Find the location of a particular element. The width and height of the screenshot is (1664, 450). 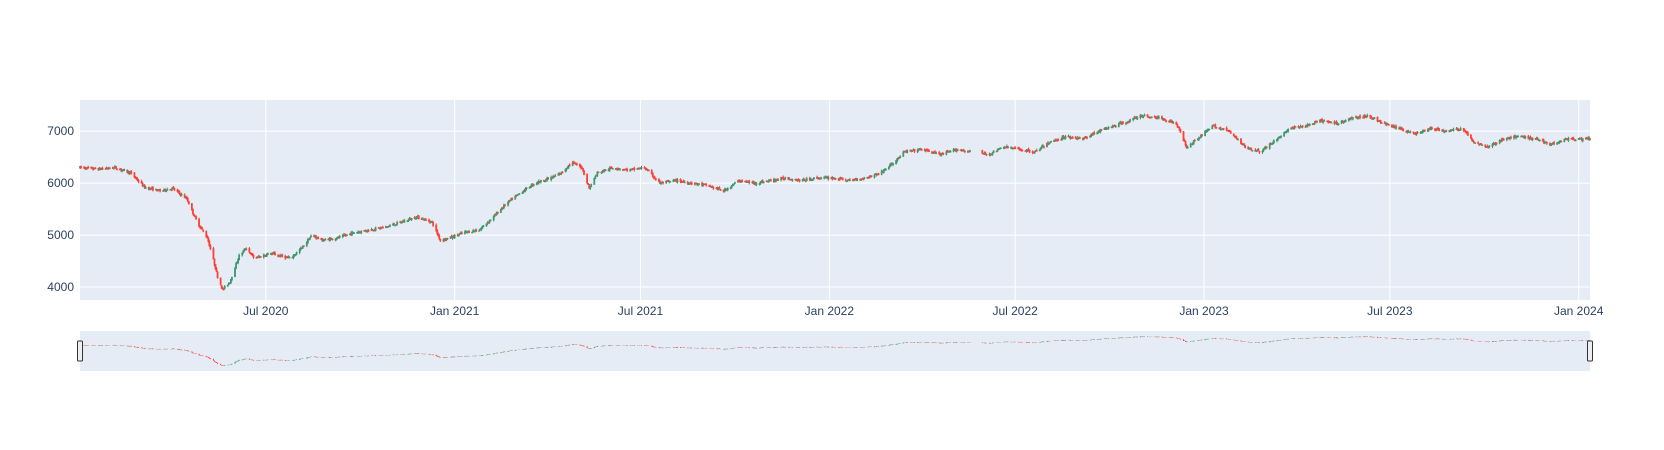

range-slider-handles is located at coordinates (835, 351).